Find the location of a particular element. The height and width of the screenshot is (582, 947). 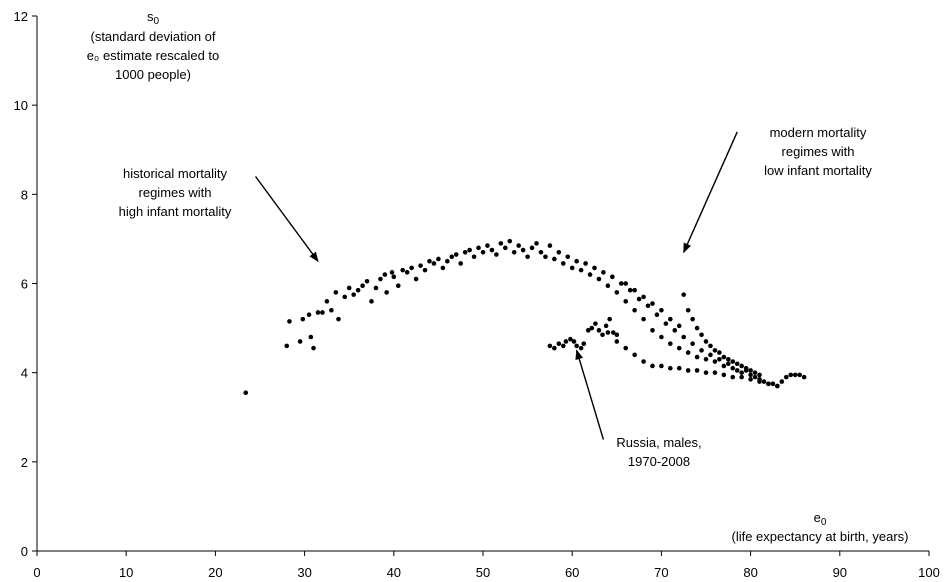

annotation-arrow-russia is located at coordinates (590, 394).